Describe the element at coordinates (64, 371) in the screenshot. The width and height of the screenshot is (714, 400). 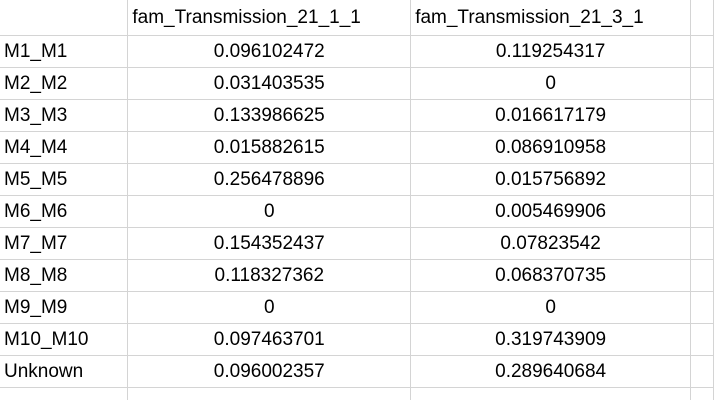
I see `row-label-cell: Unknown` at that location.